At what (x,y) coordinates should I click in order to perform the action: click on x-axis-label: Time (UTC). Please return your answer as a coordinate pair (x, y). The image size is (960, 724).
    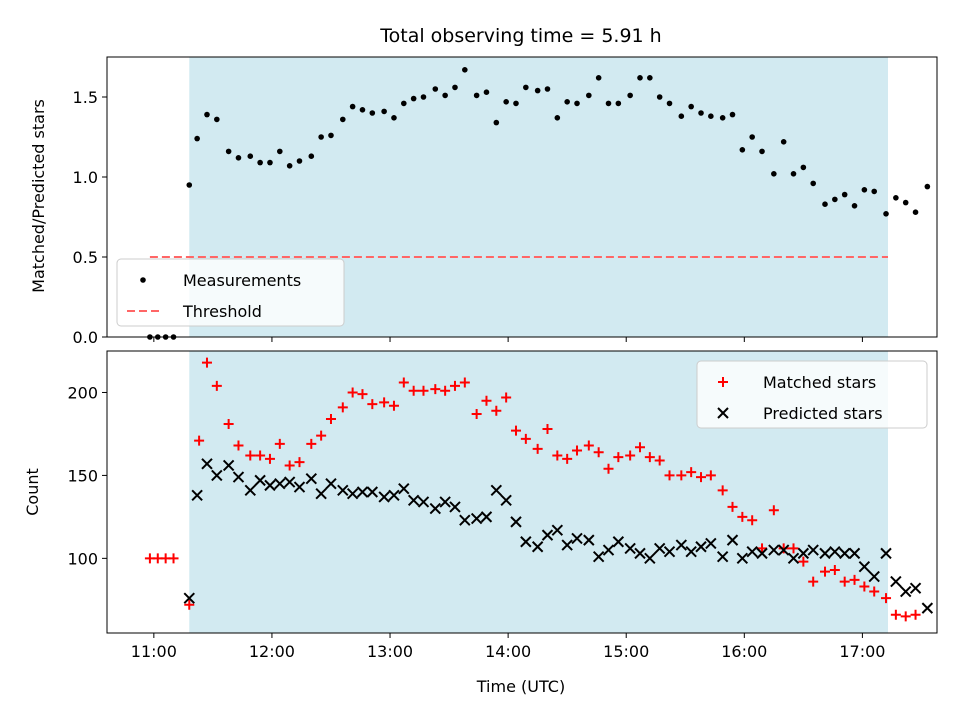
    Looking at the image, I should click on (520, 686).